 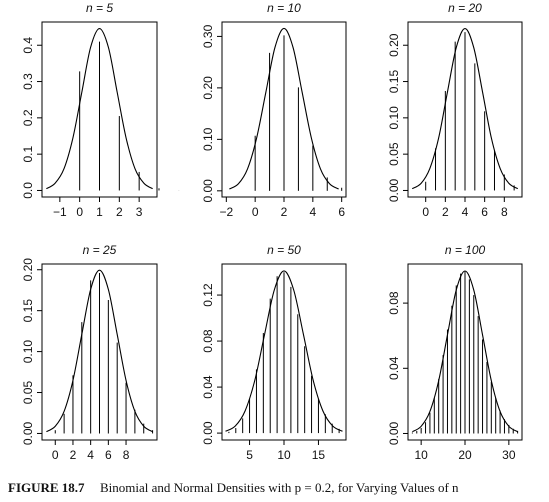 I want to click on panel-title: n = 100, so click(x=465, y=250).